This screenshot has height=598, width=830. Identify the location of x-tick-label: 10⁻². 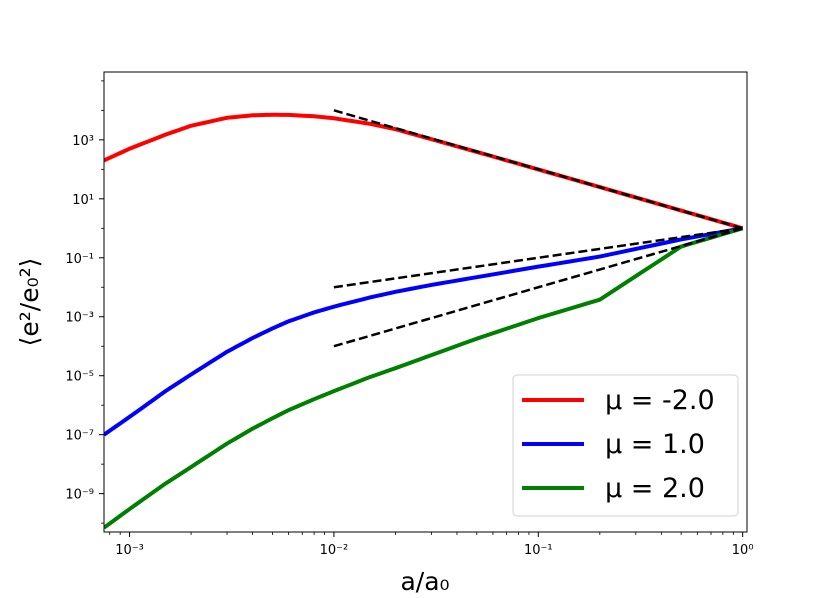
(334, 550).